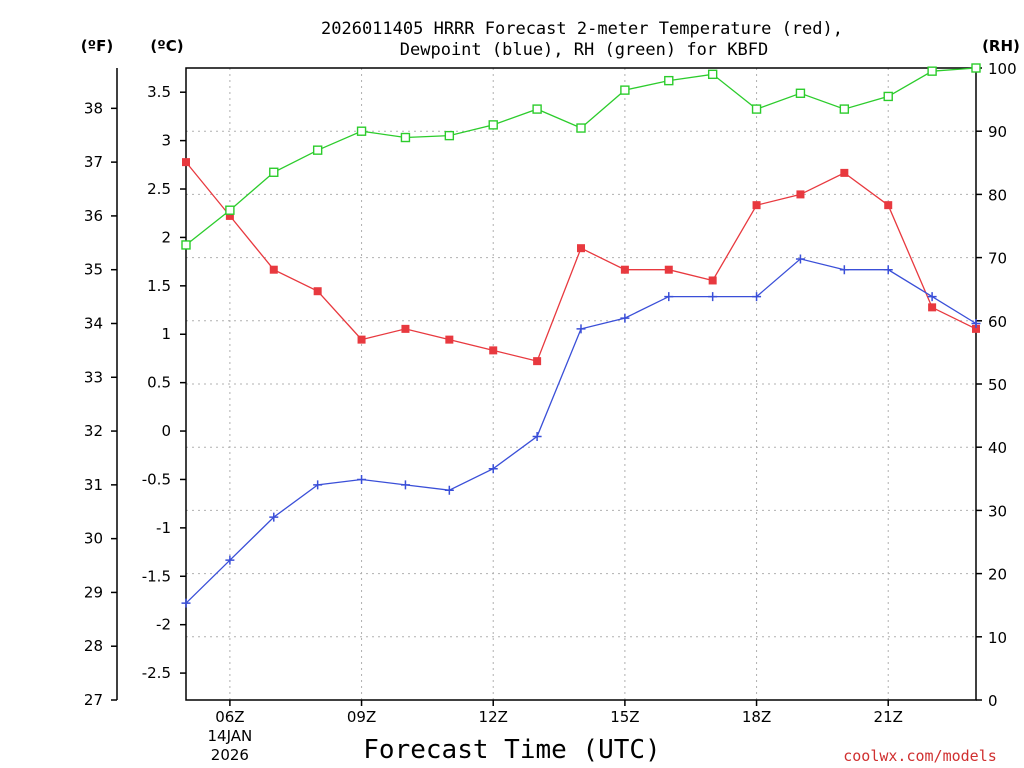  I want to click on rh-tick-label: 50, so click(997, 385).